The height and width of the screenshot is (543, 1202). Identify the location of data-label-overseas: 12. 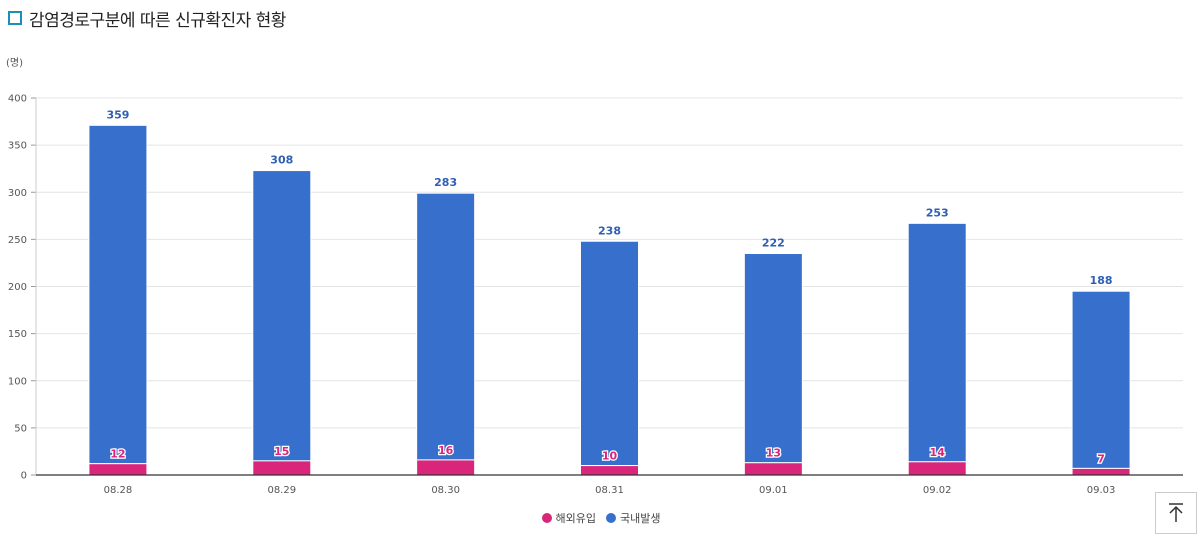
(117, 454).